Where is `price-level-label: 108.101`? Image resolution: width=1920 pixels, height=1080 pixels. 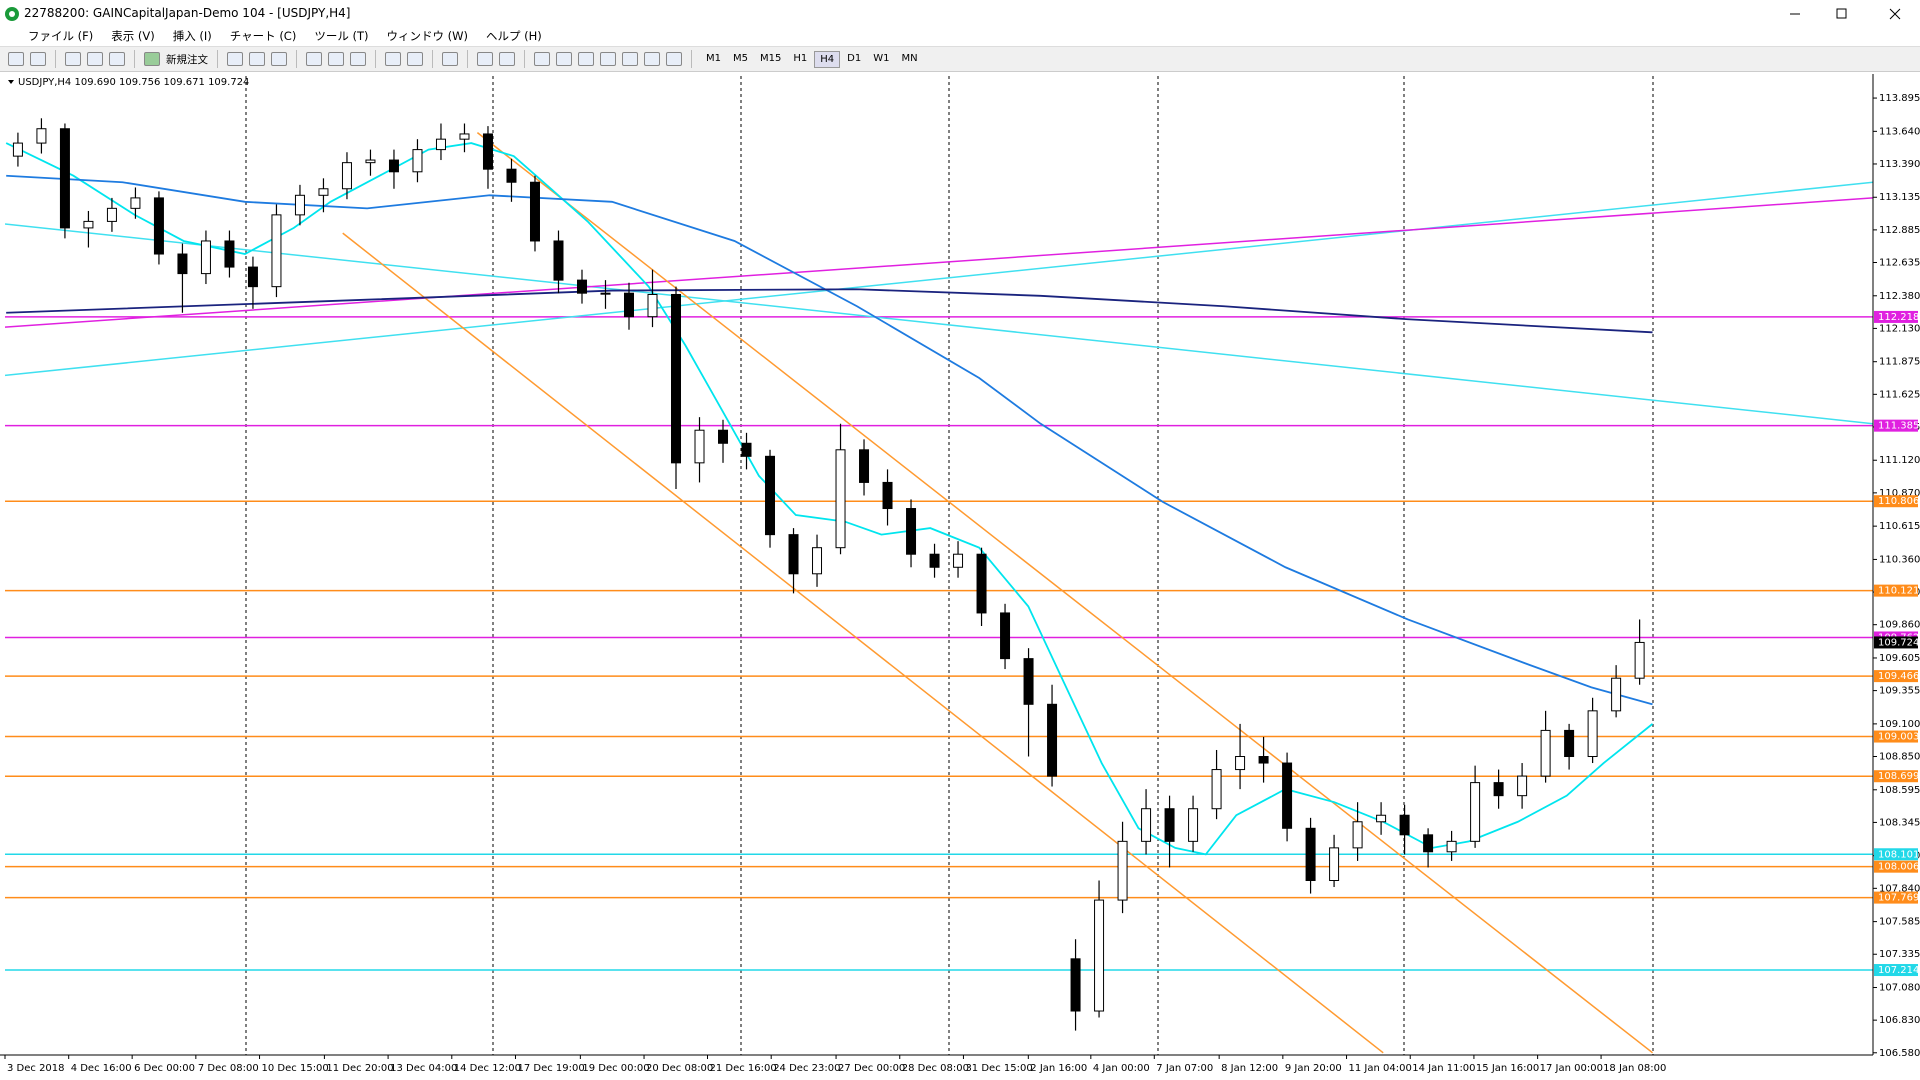
price-level-label: 108.101 is located at coordinates (1898, 854).